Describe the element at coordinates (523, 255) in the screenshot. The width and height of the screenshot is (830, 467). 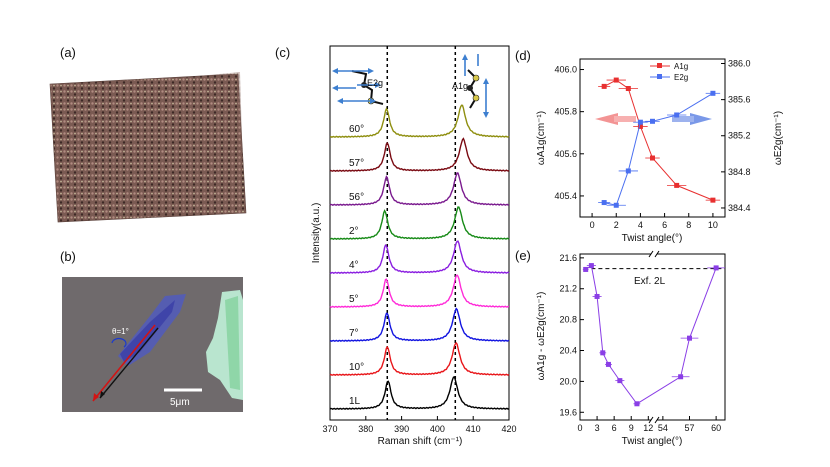
I see `panel-e-label: (e)` at that location.